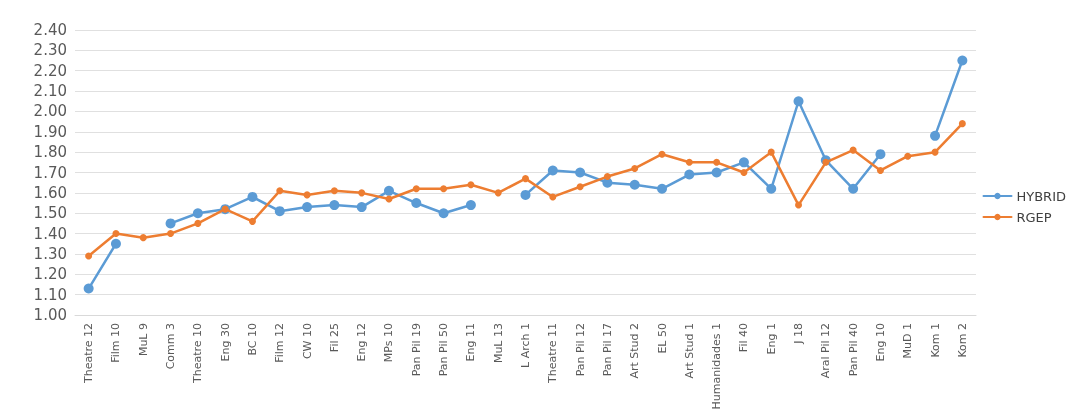 The width and height of the screenshot is (1076, 413). I want to click on x-tick-label: Kom 2, so click(962, 340).